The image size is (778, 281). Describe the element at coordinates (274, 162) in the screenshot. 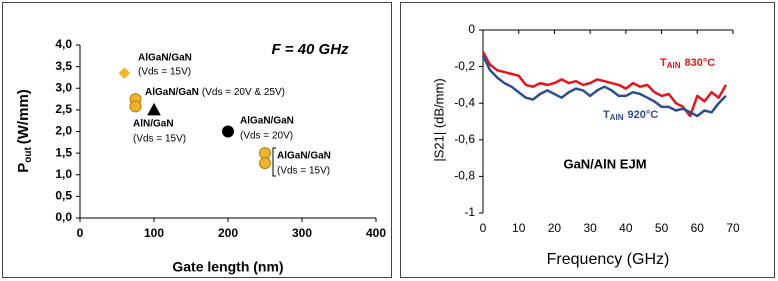

I see `bracket` at that location.